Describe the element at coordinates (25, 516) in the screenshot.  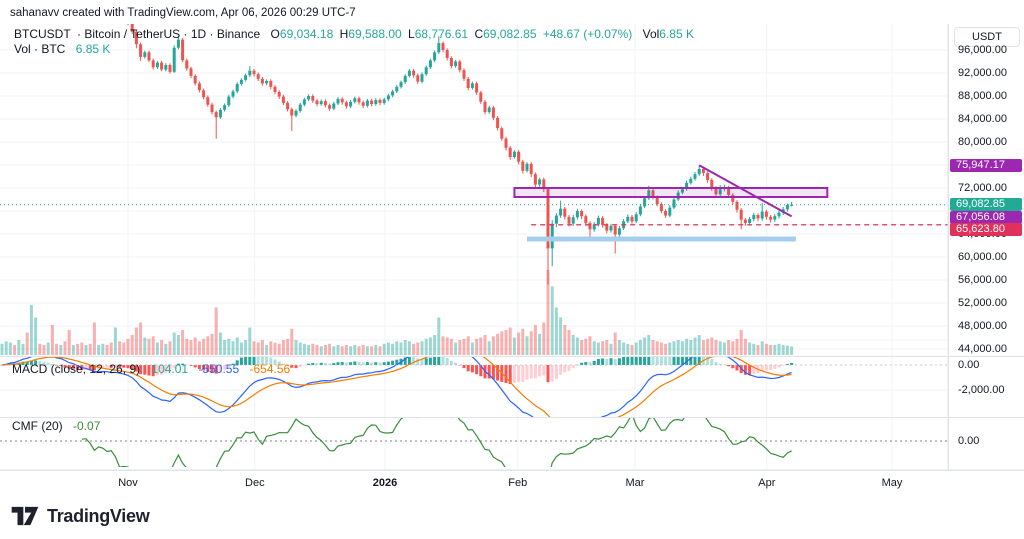
I see `tradingview-logo-icon` at that location.